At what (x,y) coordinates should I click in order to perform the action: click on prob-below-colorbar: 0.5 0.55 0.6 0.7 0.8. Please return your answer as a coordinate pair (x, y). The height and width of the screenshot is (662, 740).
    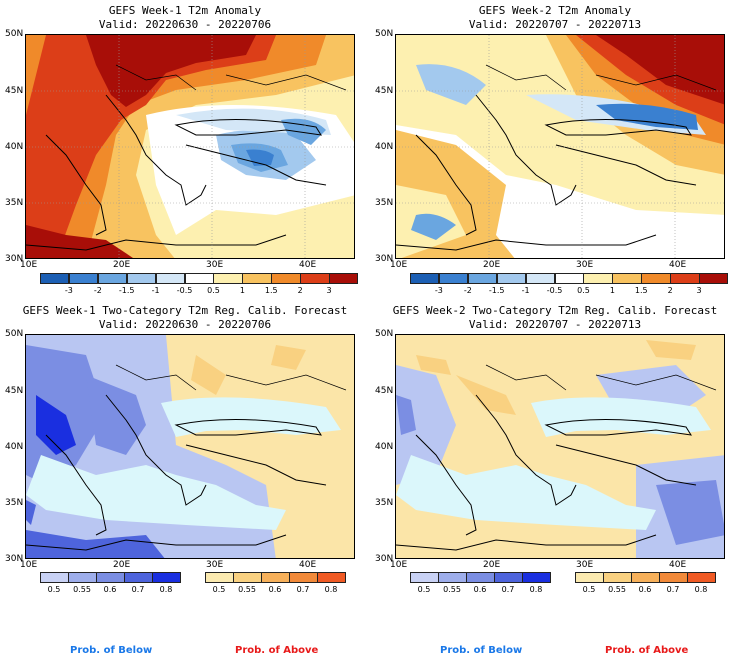
    Looking at the image, I should click on (480, 584).